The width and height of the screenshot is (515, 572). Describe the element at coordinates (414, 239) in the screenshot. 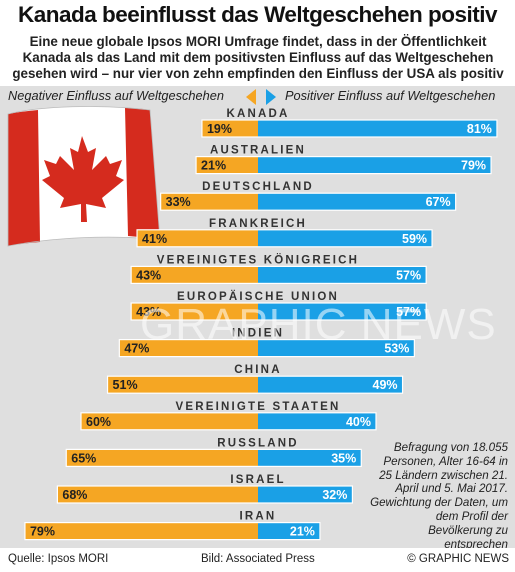

I see `data-label-positive: 59%` at that location.